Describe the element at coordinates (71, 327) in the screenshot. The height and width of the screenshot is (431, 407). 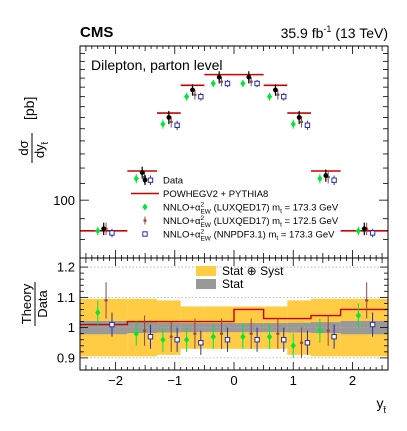
I see `ratio-y-tick-label: 1` at that location.